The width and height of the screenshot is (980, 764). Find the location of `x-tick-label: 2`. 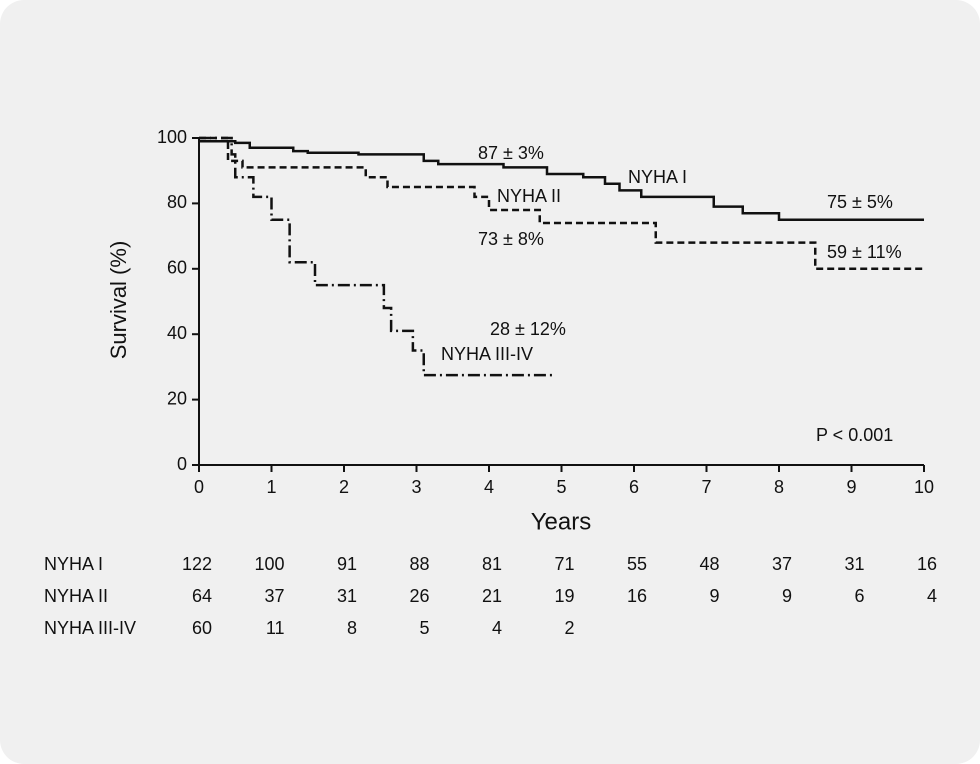

x-tick-label: 2 is located at coordinates (344, 487).